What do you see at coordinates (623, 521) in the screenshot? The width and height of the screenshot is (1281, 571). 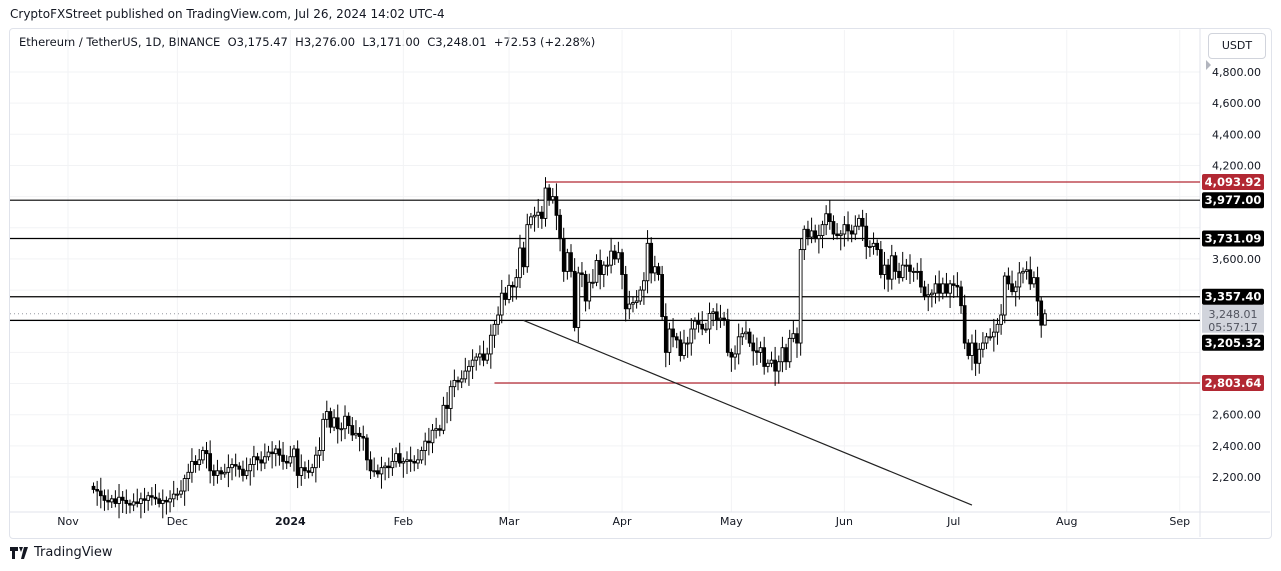 I see `time-tick-label: Apr` at bounding box center [623, 521].